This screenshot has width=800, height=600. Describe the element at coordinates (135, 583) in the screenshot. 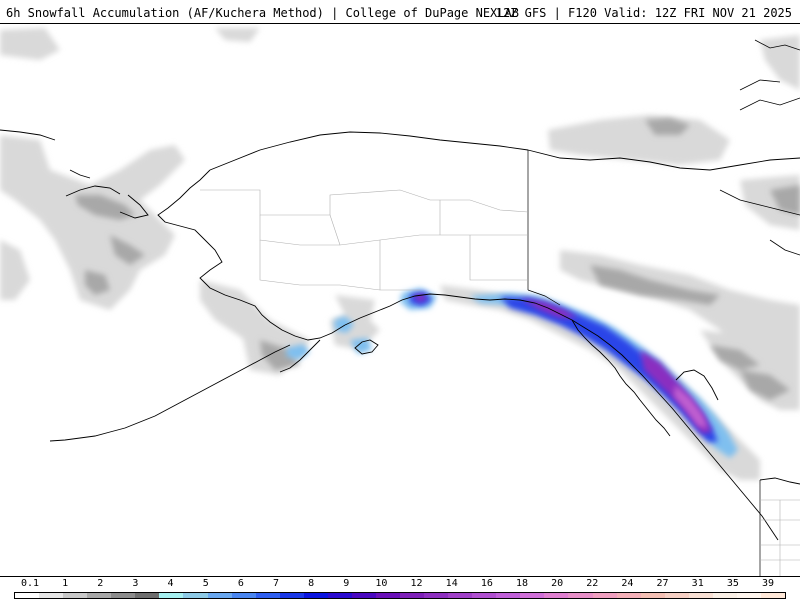

I see `colorbar-tick-label: 3` at that location.